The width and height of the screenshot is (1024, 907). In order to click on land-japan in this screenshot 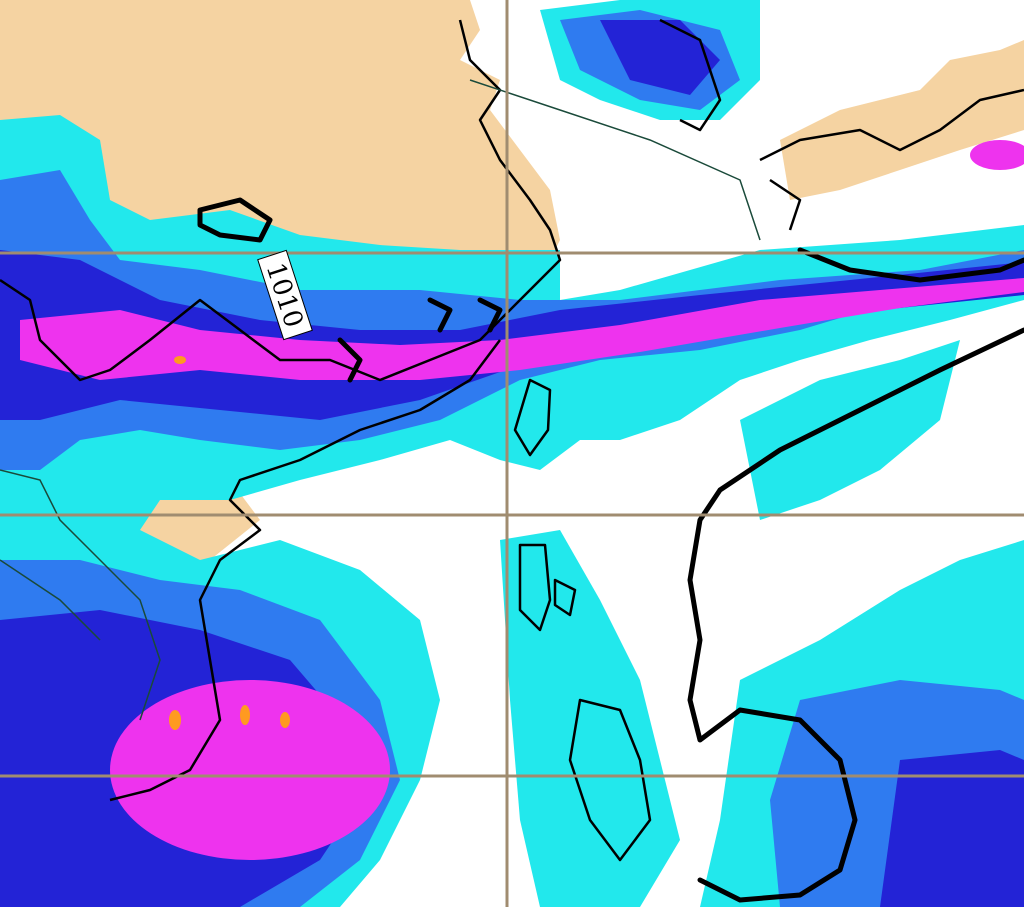, I will do `click(902, 120)`.